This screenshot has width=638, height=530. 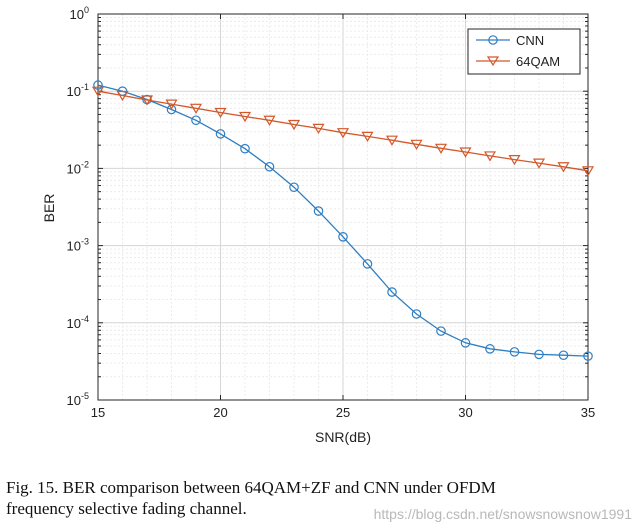 What do you see at coordinates (538, 61) in the screenshot?
I see `legend-label-64qam: 64QAM` at bounding box center [538, 61].